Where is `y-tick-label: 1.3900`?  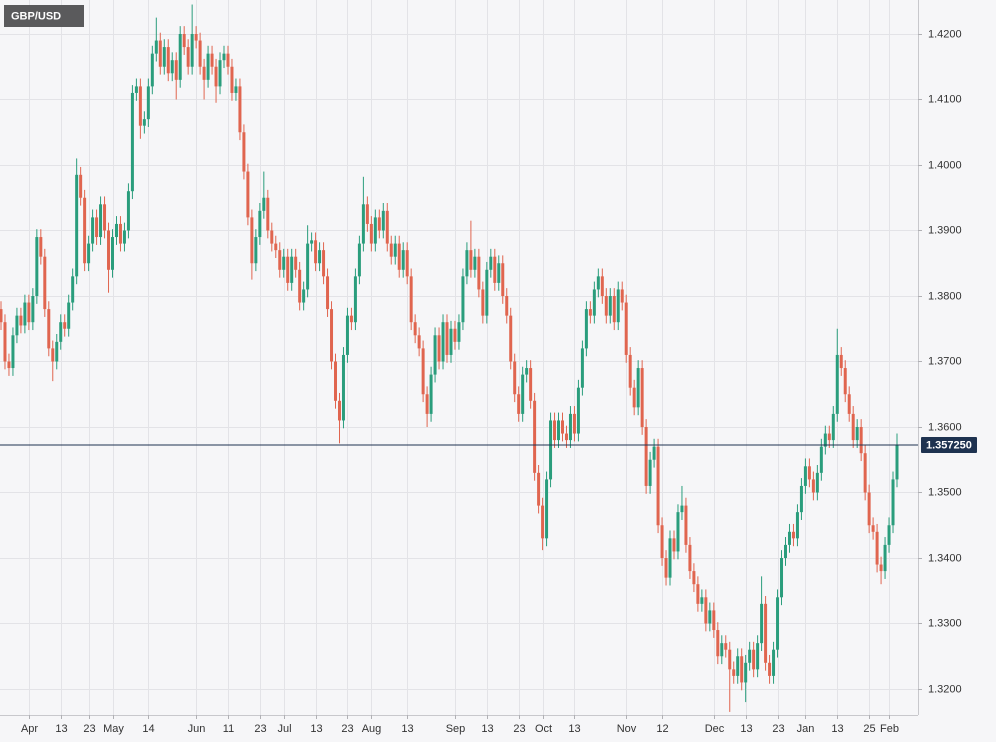 y-tick-label: 1.3900 is located at coordinates (945, 230).